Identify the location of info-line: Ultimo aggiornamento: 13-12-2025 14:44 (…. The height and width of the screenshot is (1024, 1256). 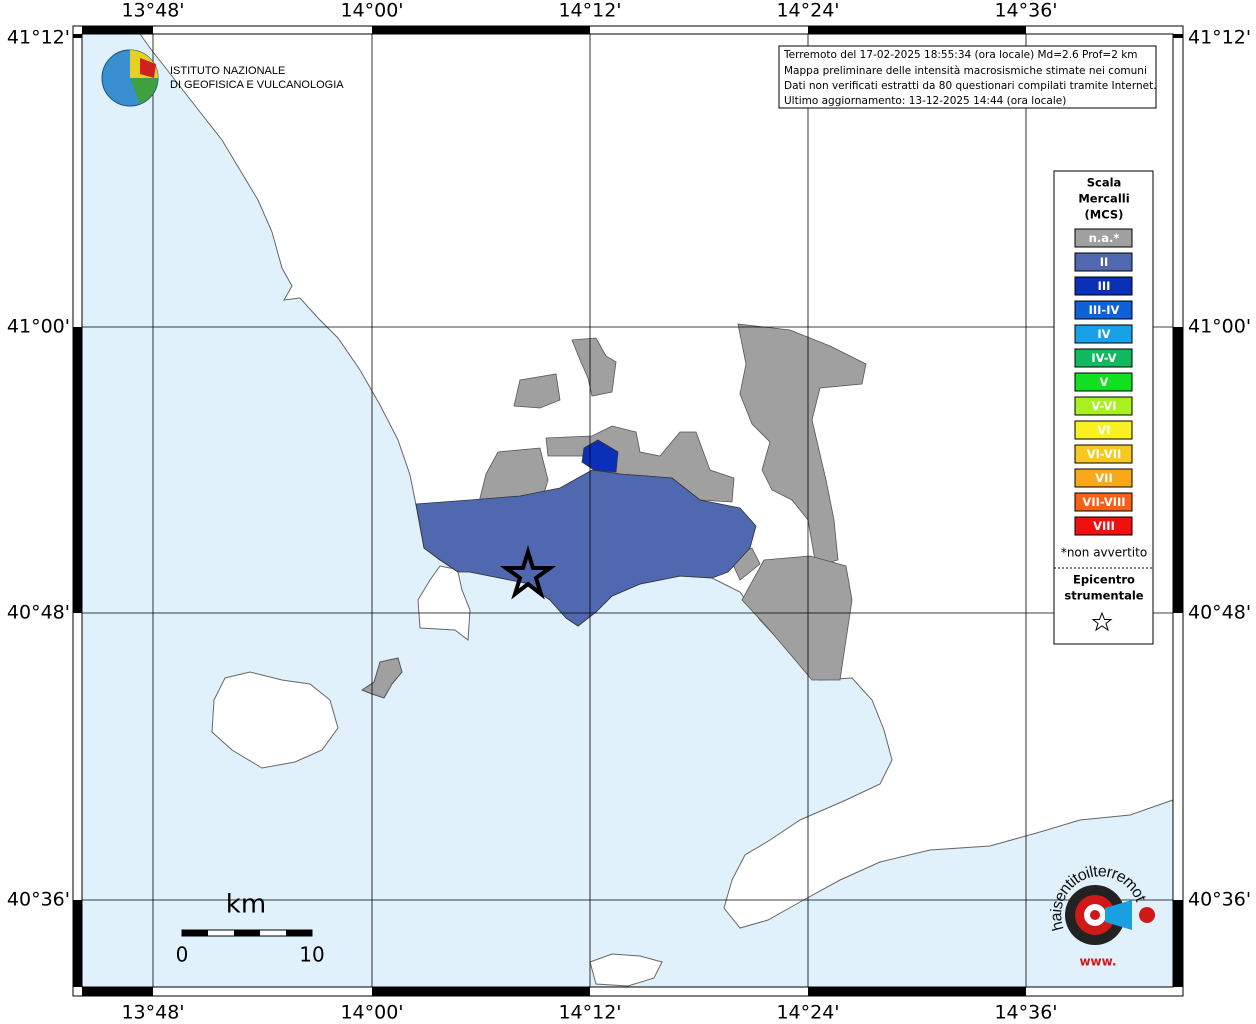
(925, 101).